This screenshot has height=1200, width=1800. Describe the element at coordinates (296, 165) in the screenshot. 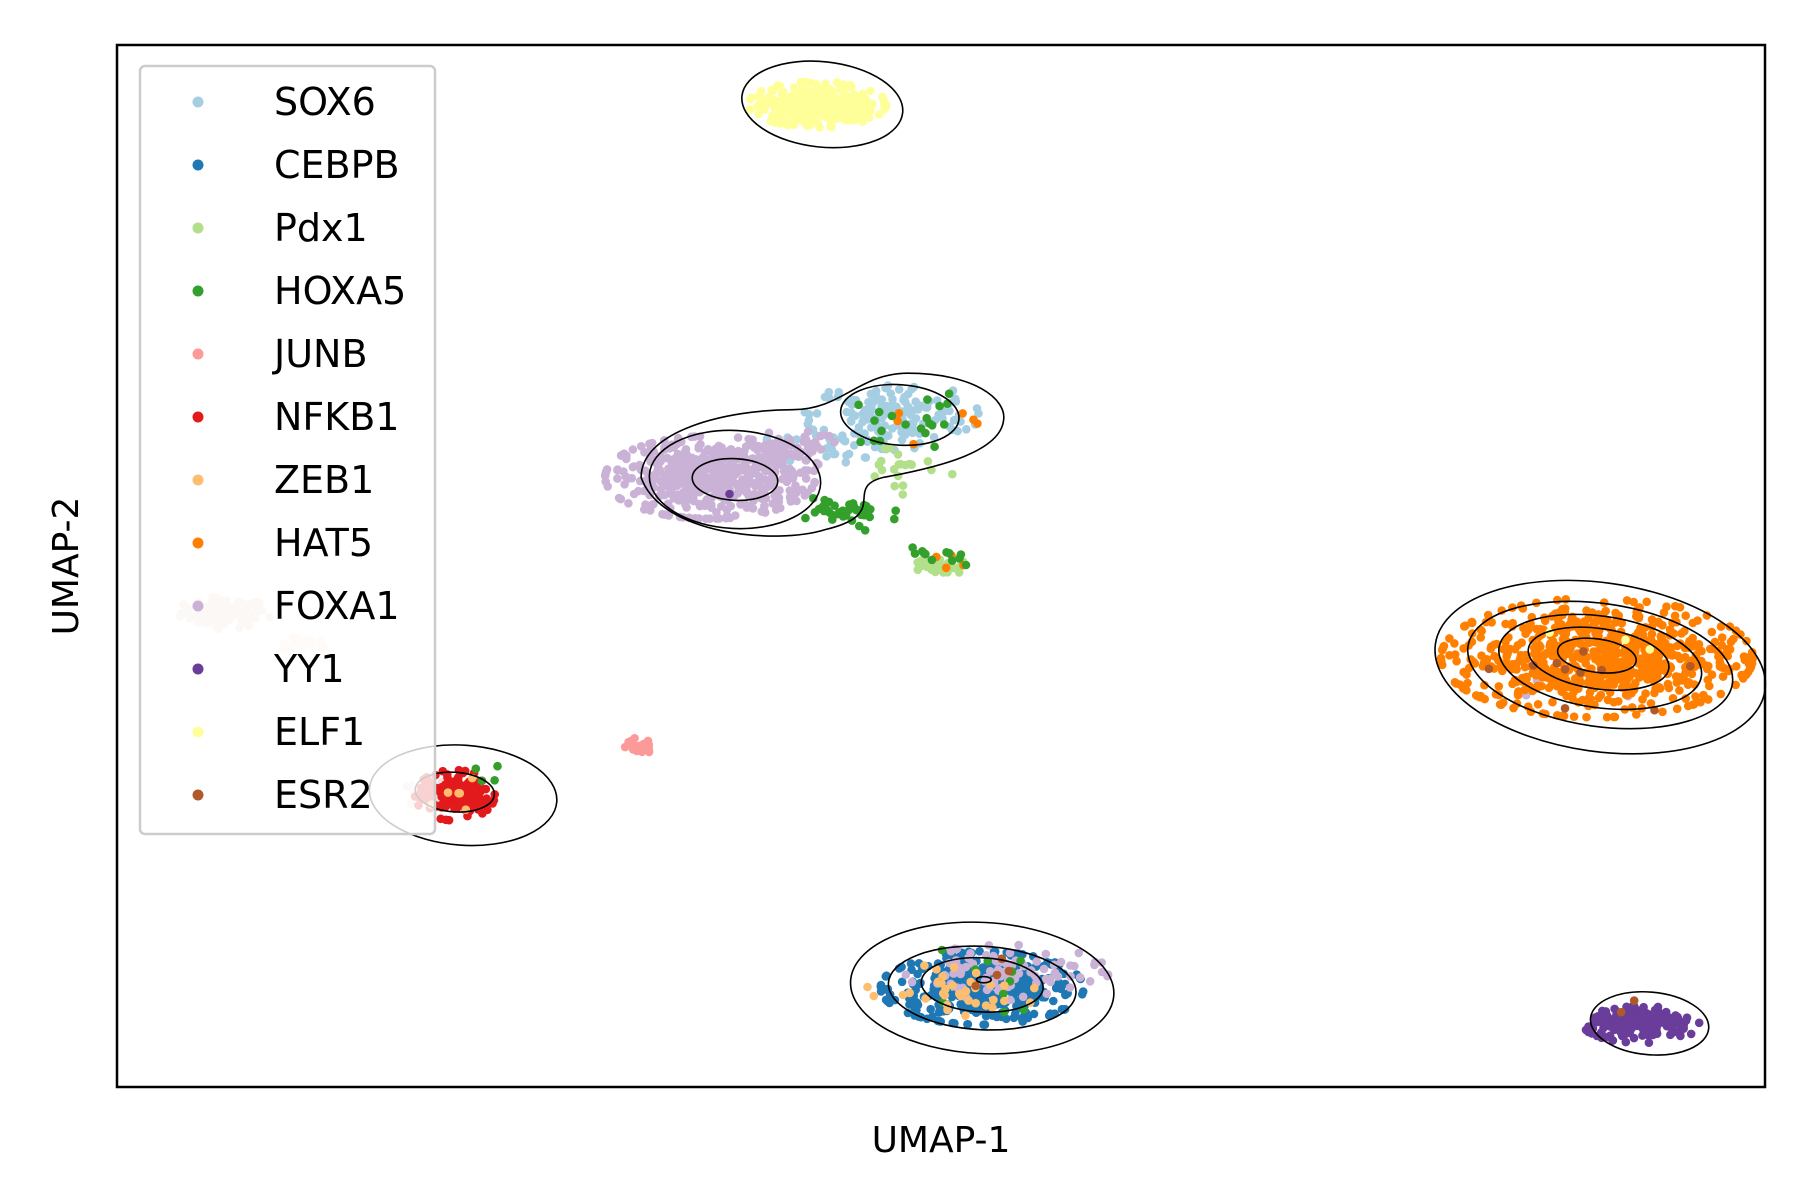

I see `legend-item-cebpb: CEBPB` at that location.